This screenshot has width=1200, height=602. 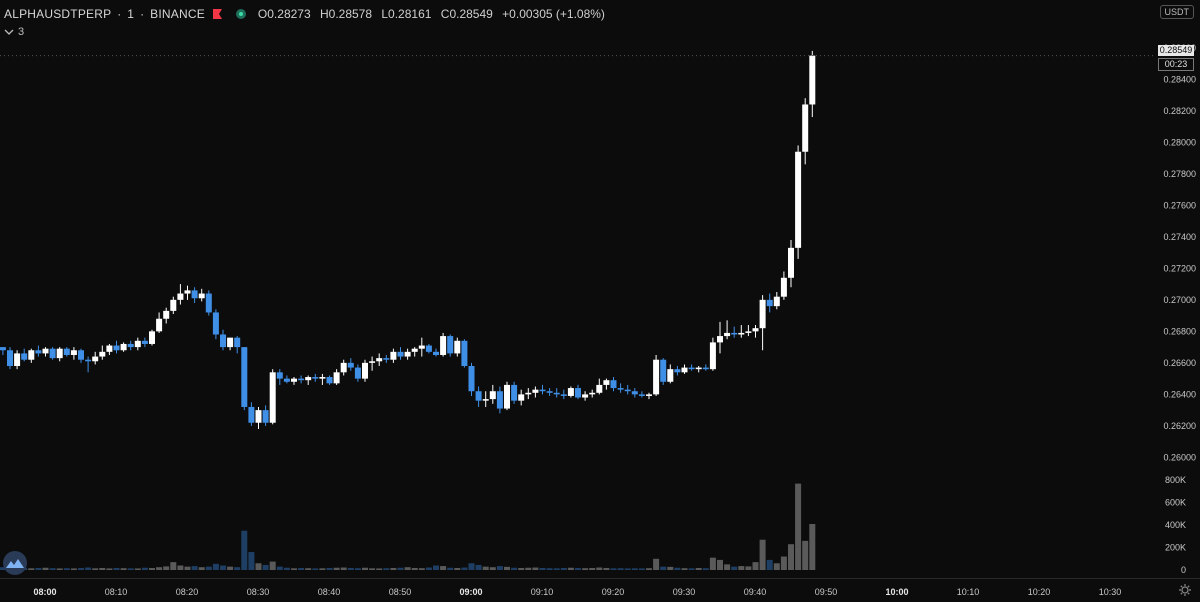 What do you see at coordinates (896, 592) in the screenshot?
I see `time-tick-label: 10:00` at bounding box center [896, 592].